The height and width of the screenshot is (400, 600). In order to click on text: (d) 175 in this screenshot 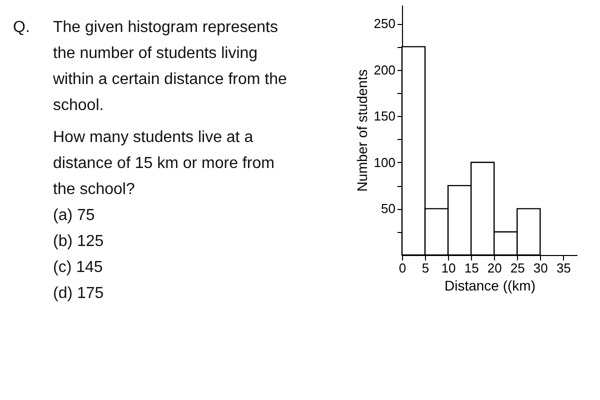, I will do `click(78, 293)`.